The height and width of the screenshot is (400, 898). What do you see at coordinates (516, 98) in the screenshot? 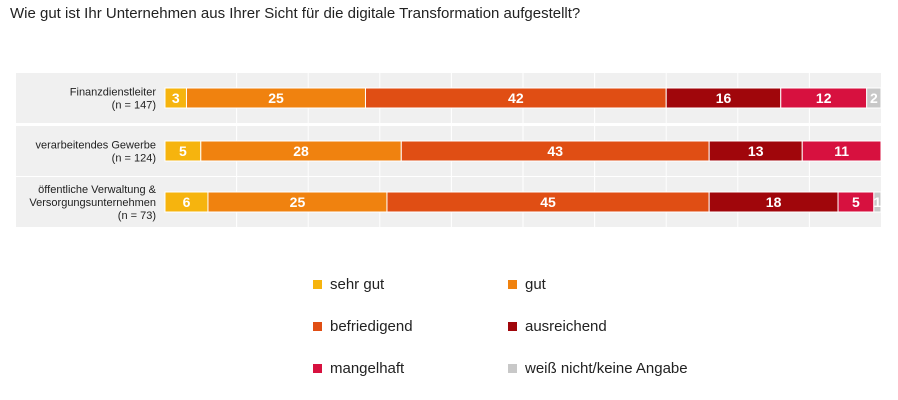
I see `data-label: 42` at bounding box center [516, 98].